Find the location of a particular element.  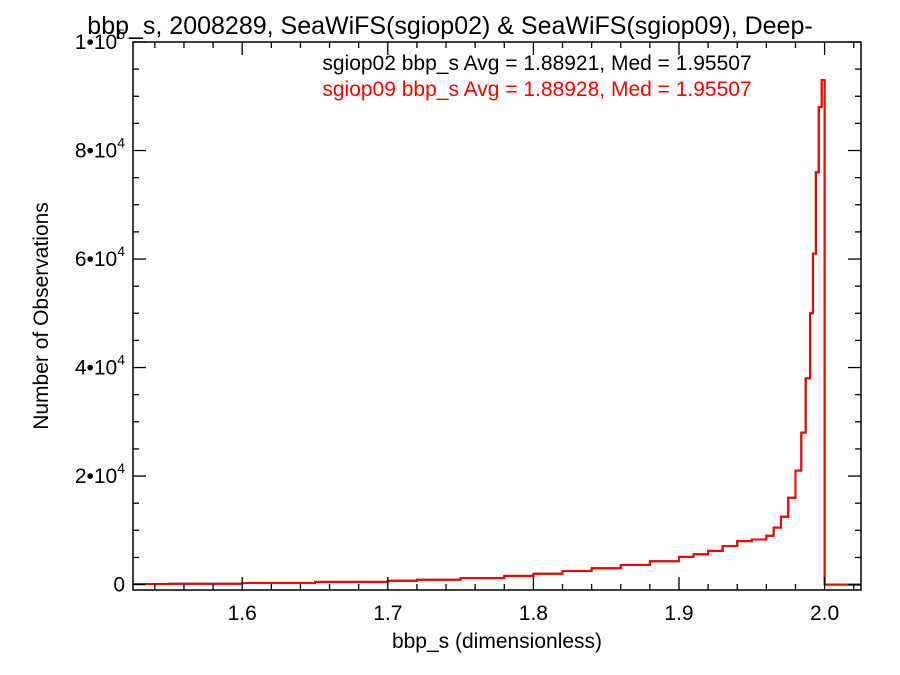

x-axis-label: bbp_s (dimensionless) is located at coordinates (497, 641).